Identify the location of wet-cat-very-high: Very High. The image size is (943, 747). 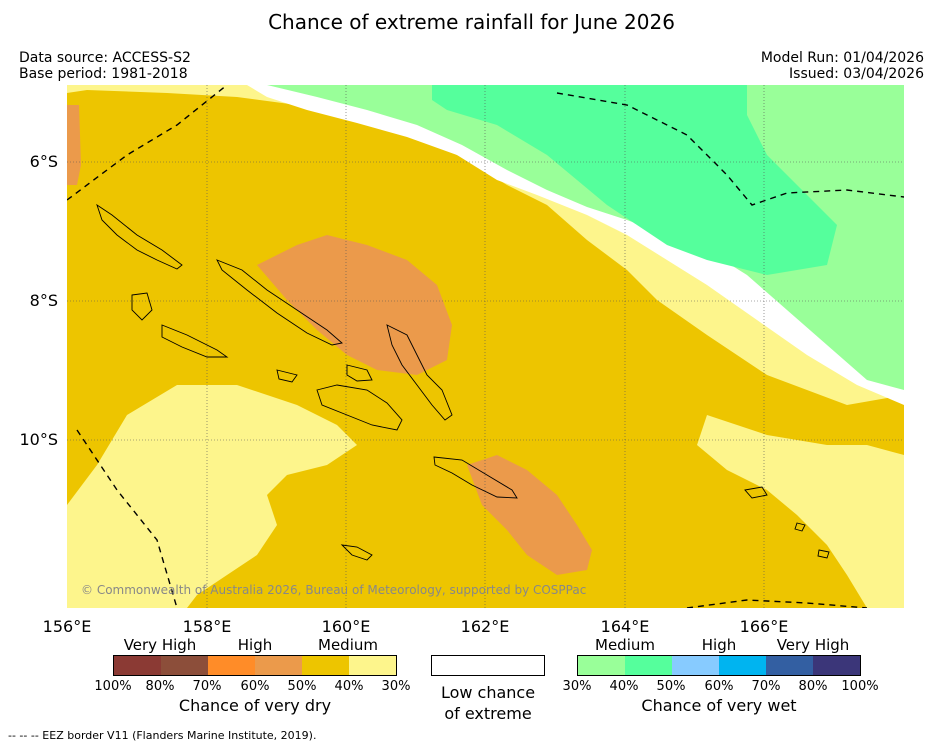
(813, 645).